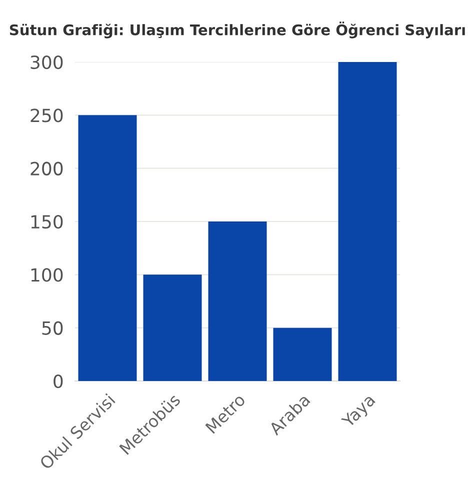 The width and height of the screenshot is (475, 497). I want to click on y-tick-label: 100, so click(47, 275).